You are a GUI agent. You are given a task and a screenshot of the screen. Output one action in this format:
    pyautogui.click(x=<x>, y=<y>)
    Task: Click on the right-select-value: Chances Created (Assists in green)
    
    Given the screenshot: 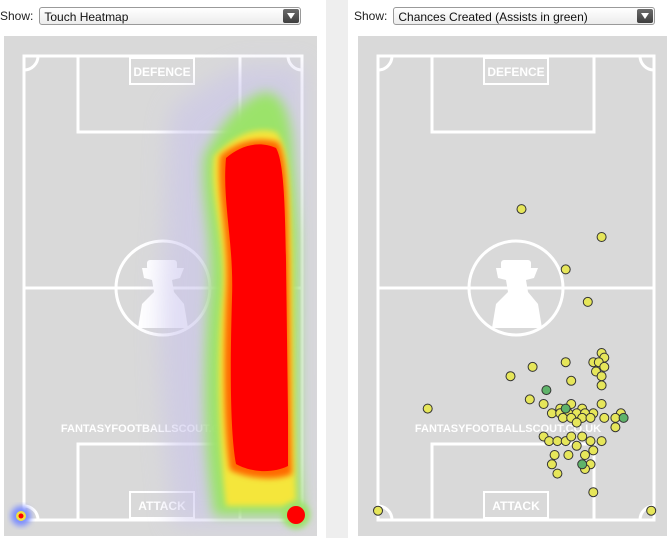 What is the action you would take?
    pyautogui.click(x=493, y=17)
    